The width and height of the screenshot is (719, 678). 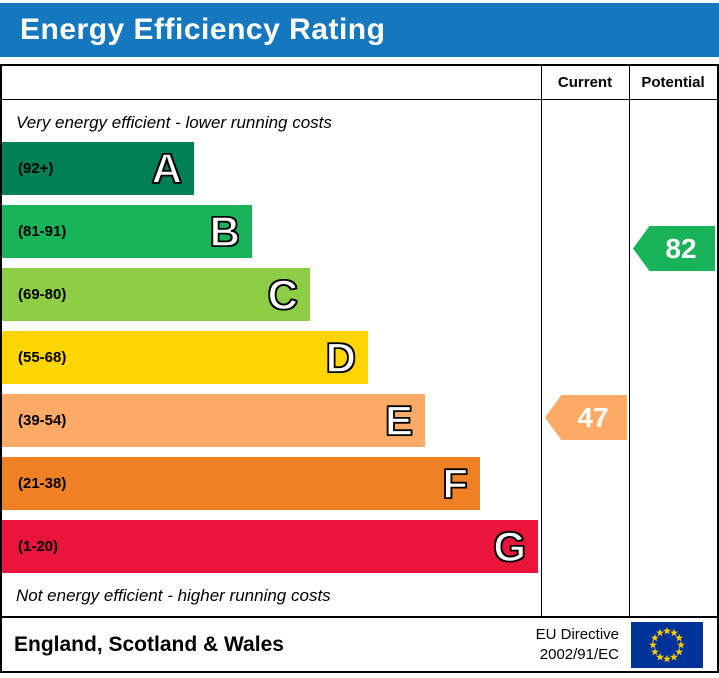 I want to click on eu-directive-line2: 2002/91/EC, so click(x=579, y=654).